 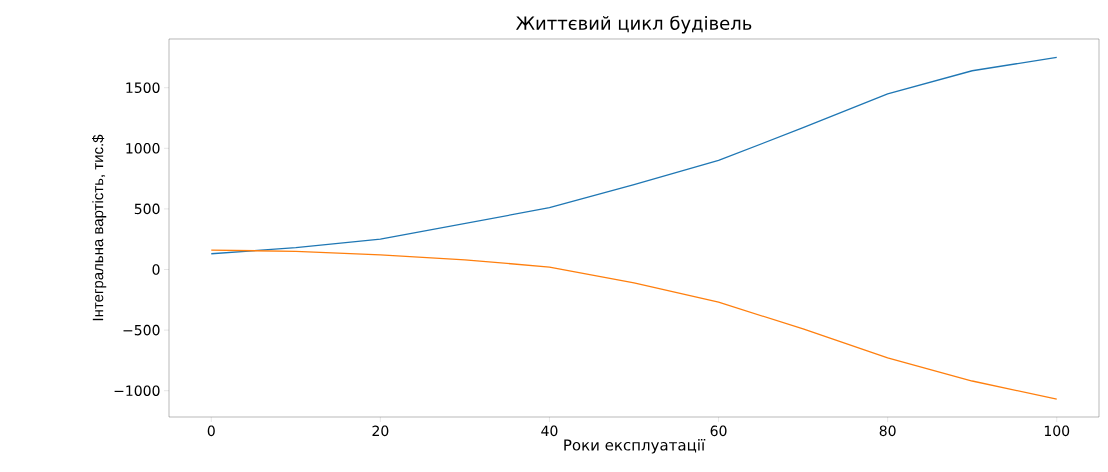 I want to click on x-tick-label: 100, so click(x=1057, y=431).